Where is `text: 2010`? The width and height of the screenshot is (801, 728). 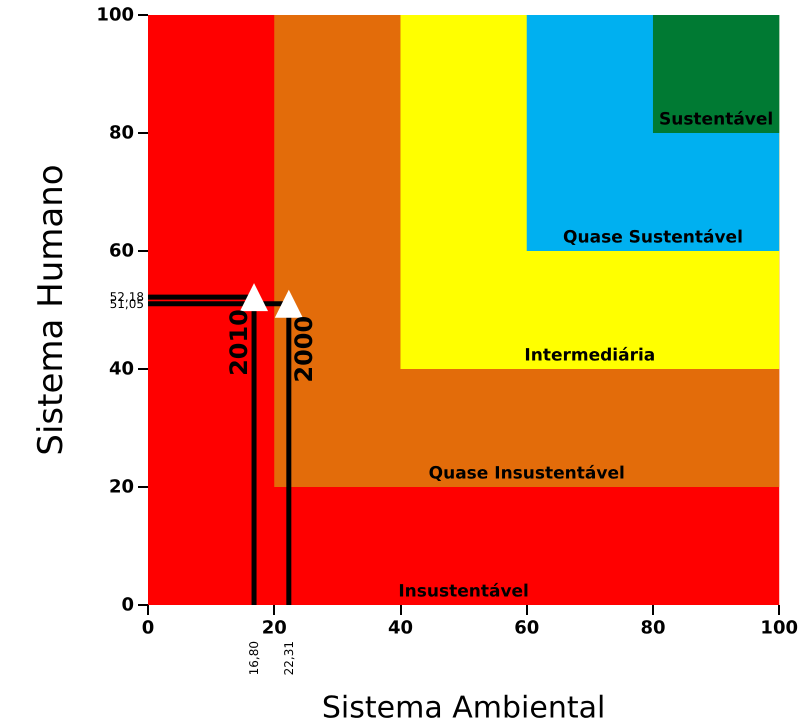 text: 2010 is located at coordinates (239, 342).